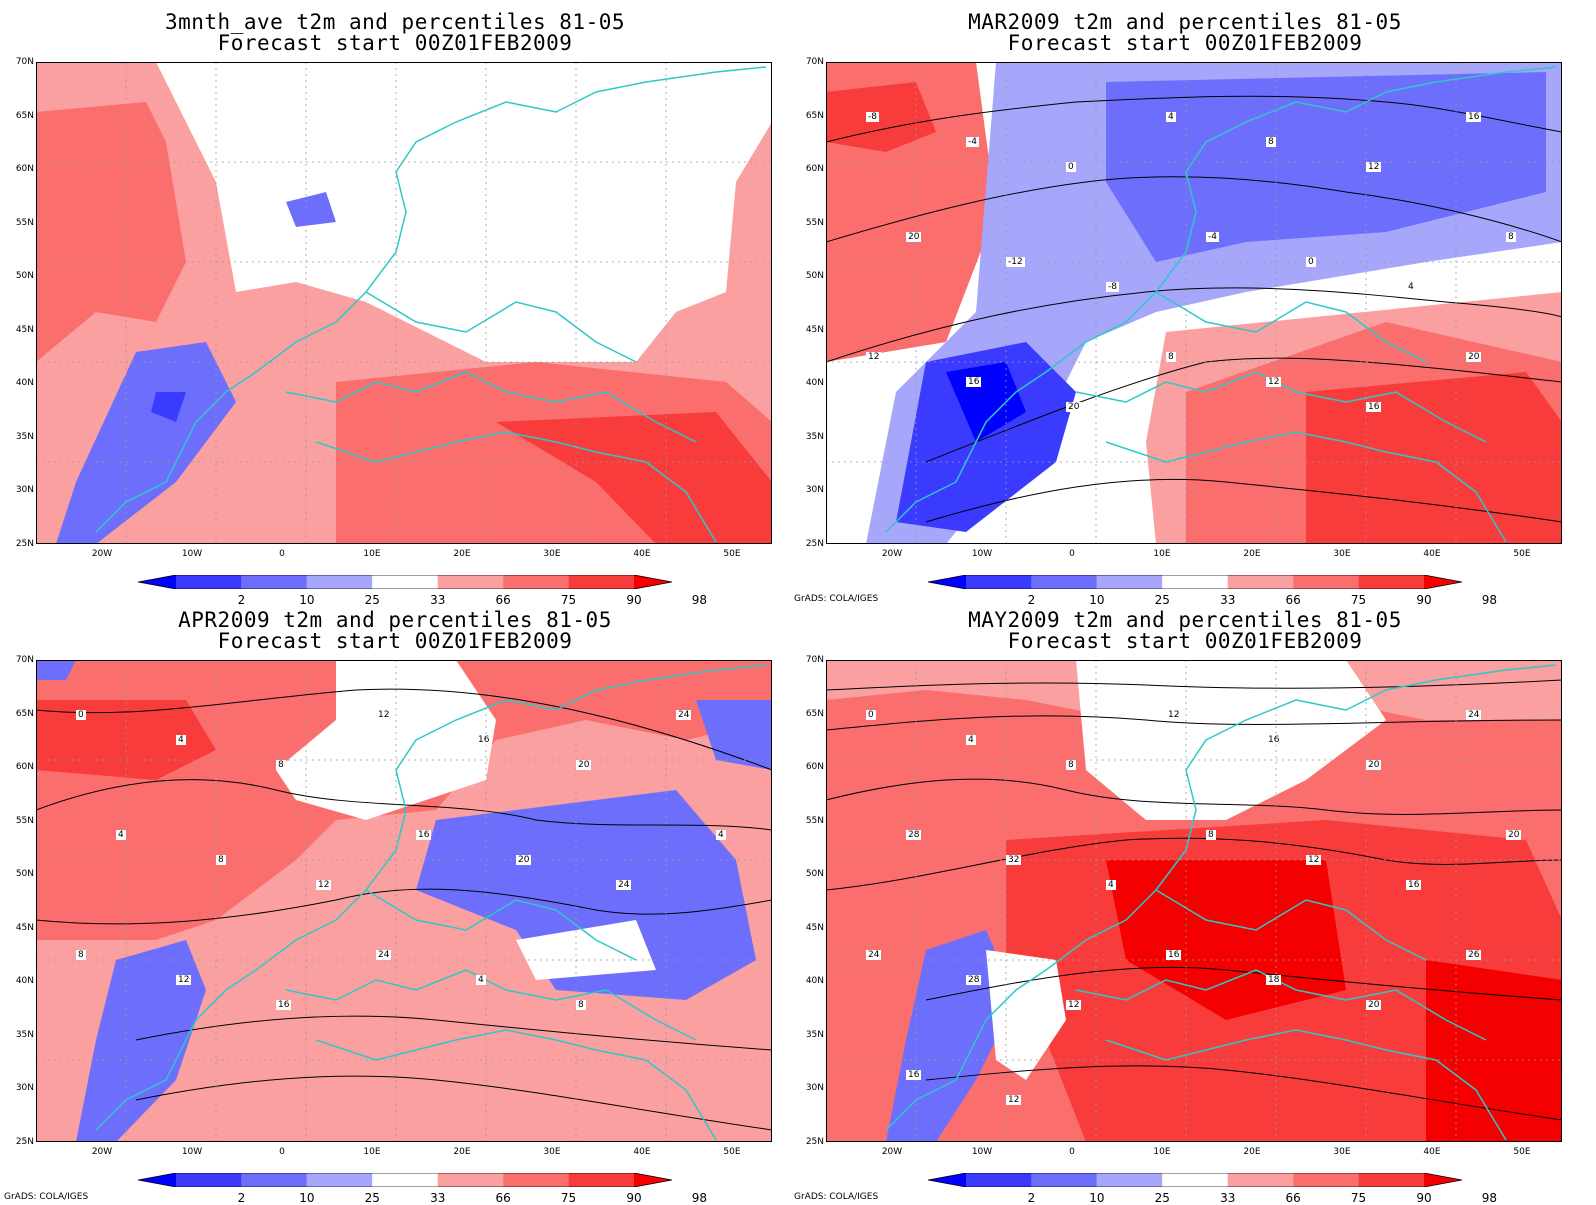  I want to click on contour-label: 32, so click(1014, 860).